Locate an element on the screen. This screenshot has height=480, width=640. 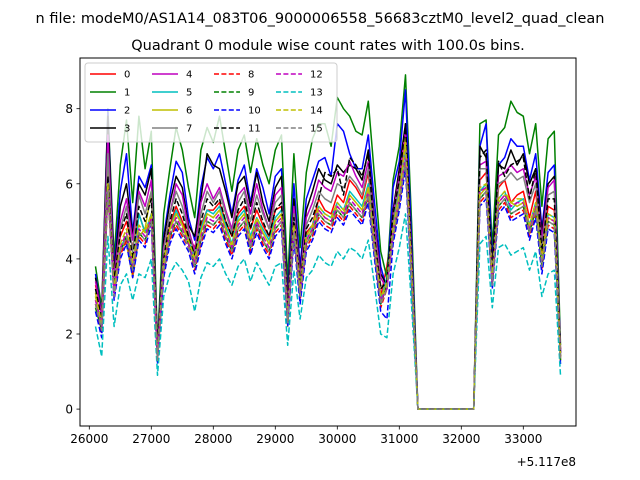
legend-label-7: 7 is located at coordinates (189, 129).